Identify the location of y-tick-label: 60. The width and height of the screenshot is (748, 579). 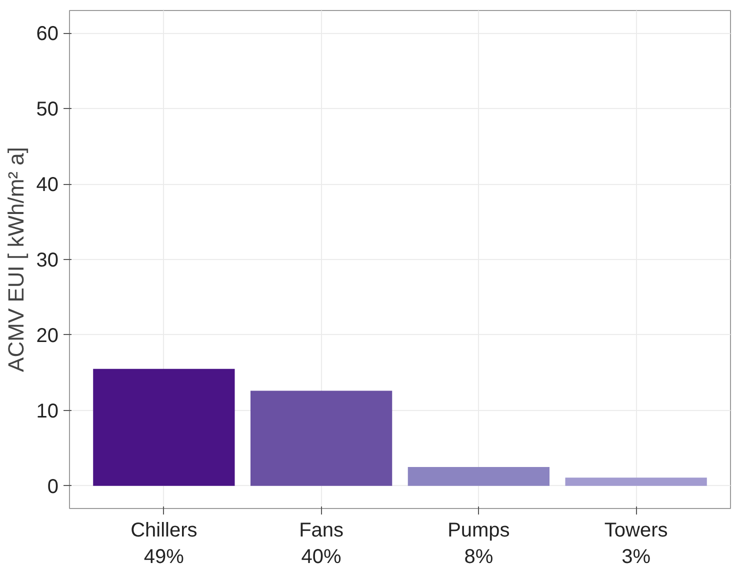
(47, 34).